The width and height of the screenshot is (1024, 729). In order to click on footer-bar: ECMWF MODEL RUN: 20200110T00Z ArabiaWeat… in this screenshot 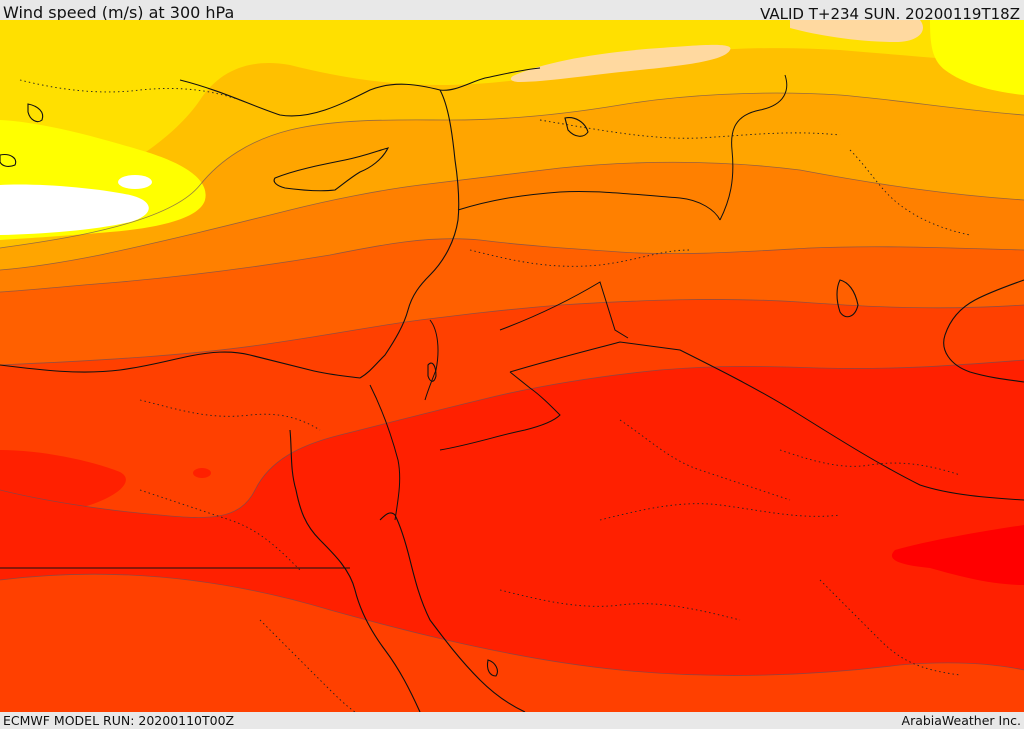, I will do `click(512, 720)`.